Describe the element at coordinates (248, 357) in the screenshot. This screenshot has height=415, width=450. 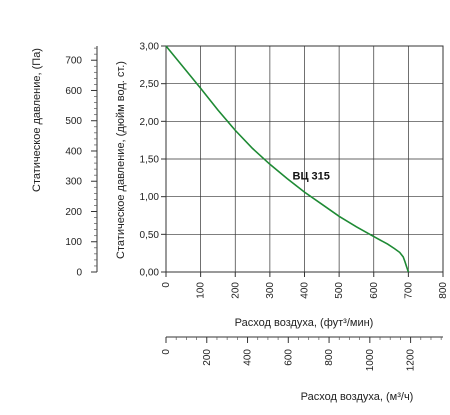
I see `x-tick-label-m3h: 400` at that location.